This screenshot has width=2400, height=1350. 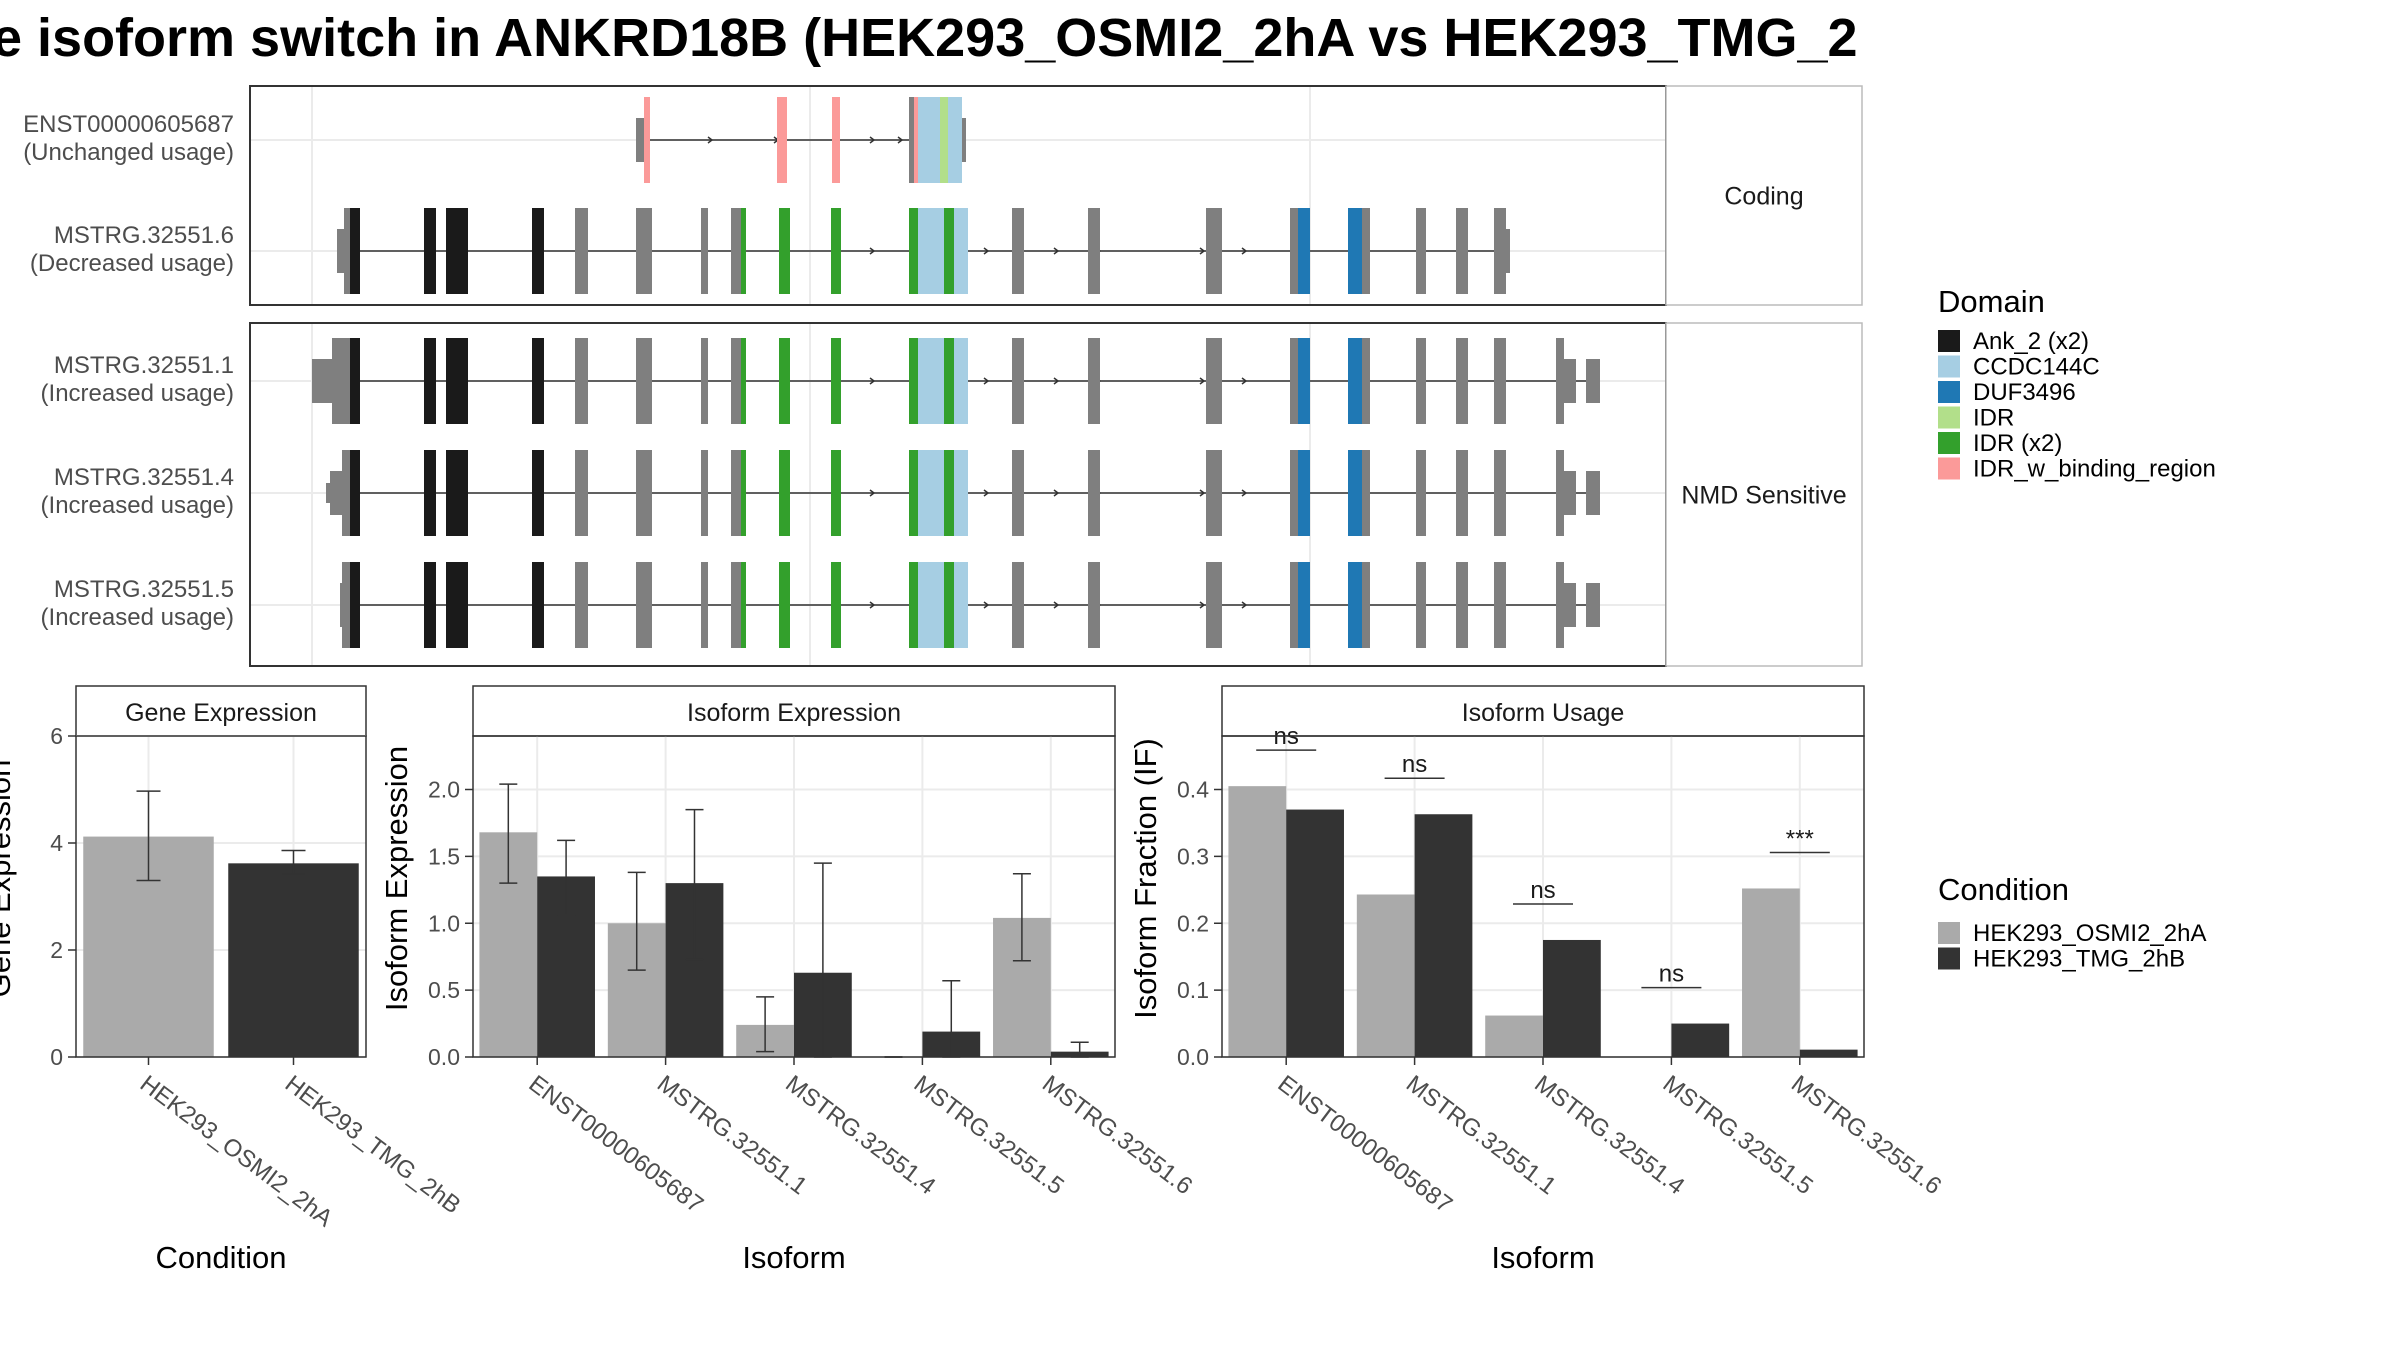 What do you see at coordinates (1193, 923) in the screenshot?
I see `y-tick-label: 0.2` at bounding box center [1193, 923].